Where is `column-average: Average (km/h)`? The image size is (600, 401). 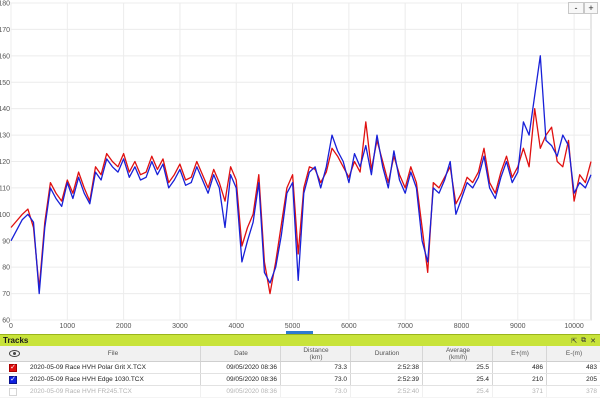 column-average: Average (km/h) is located at coordinates (457, 353).